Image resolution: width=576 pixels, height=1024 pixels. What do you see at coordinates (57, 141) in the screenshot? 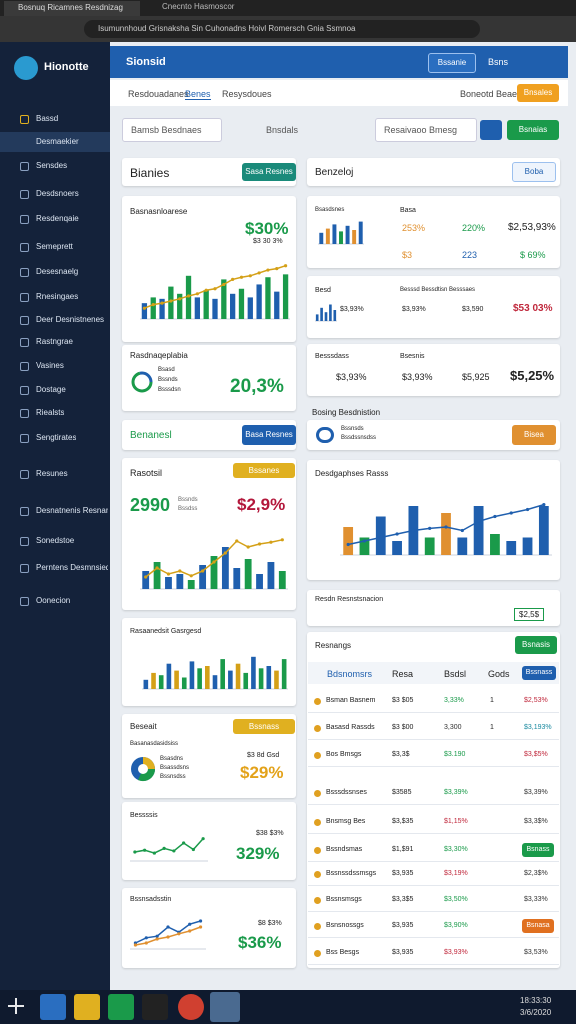
I see `nav-item: Desmaekier` at bounding box center [57, 141].